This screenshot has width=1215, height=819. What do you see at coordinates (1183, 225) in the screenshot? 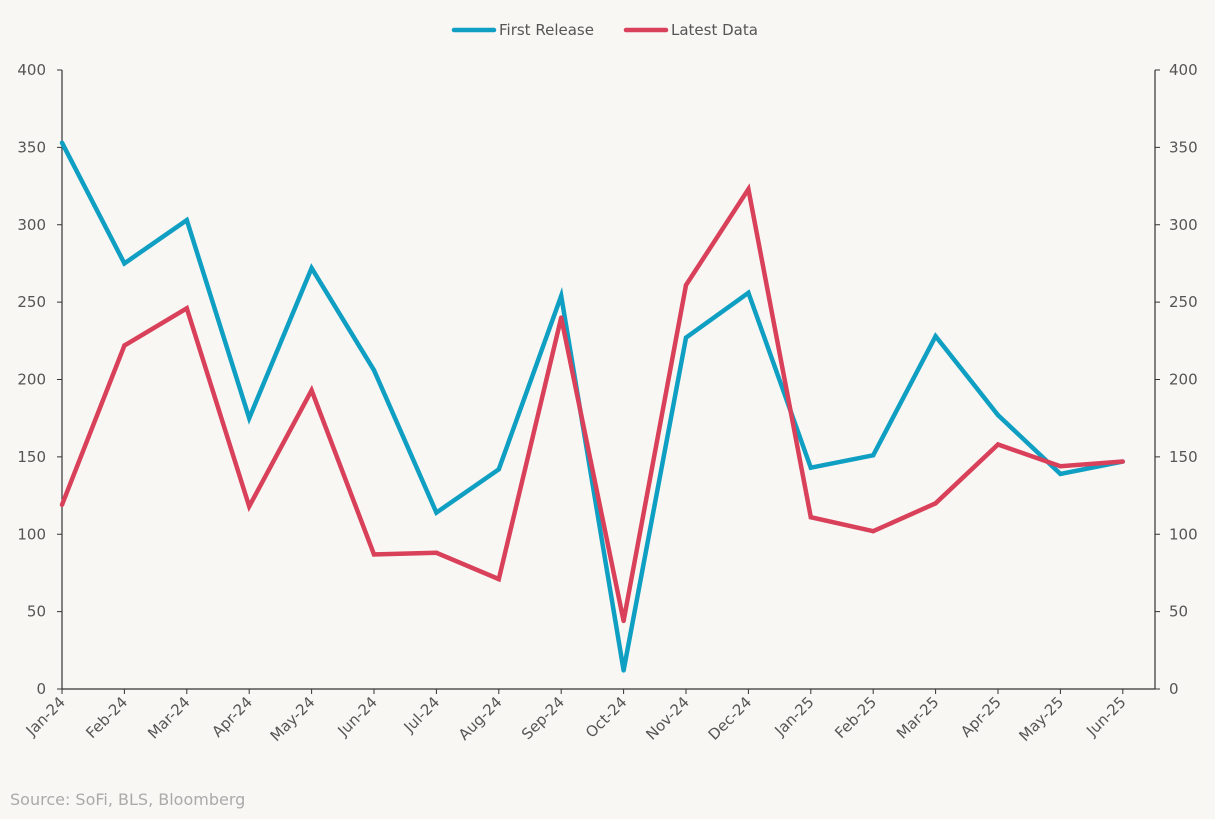
I see `right-y-tick-label: 300` at bounding box center [1183, 225].